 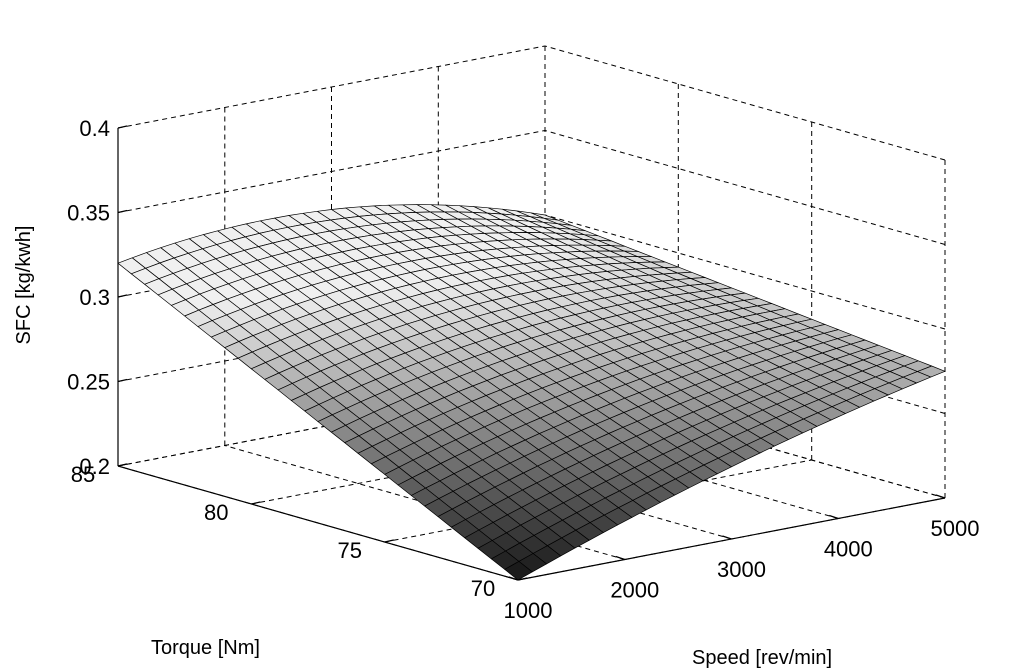 I want to click on x-tick-label: 5000, so click(x=955, y=528).